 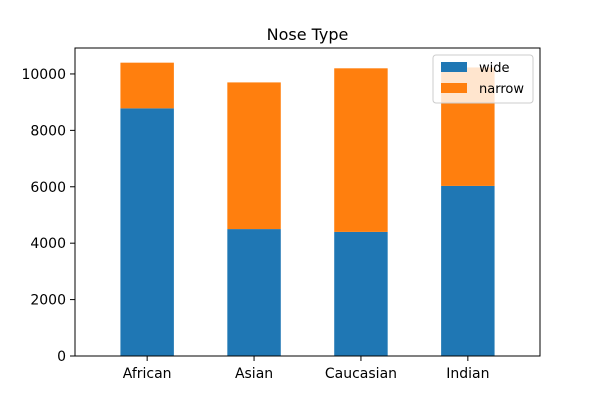 I want to click on bar-wide-asian, so click(x=254, y=292).